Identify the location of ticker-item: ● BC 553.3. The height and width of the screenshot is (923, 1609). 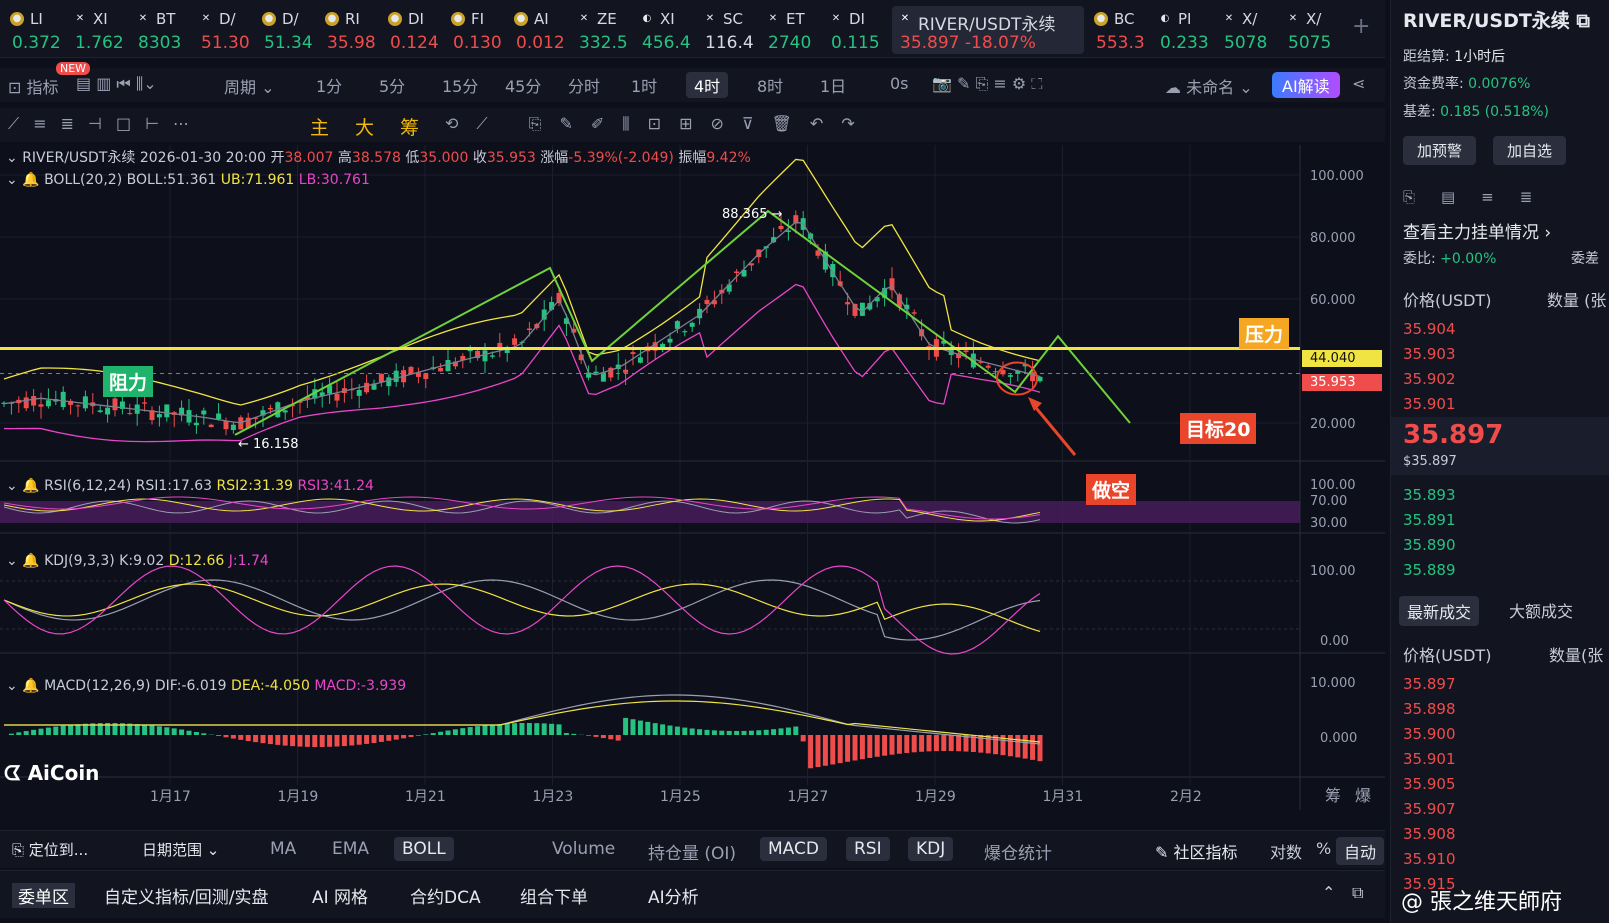
(1120, 30).